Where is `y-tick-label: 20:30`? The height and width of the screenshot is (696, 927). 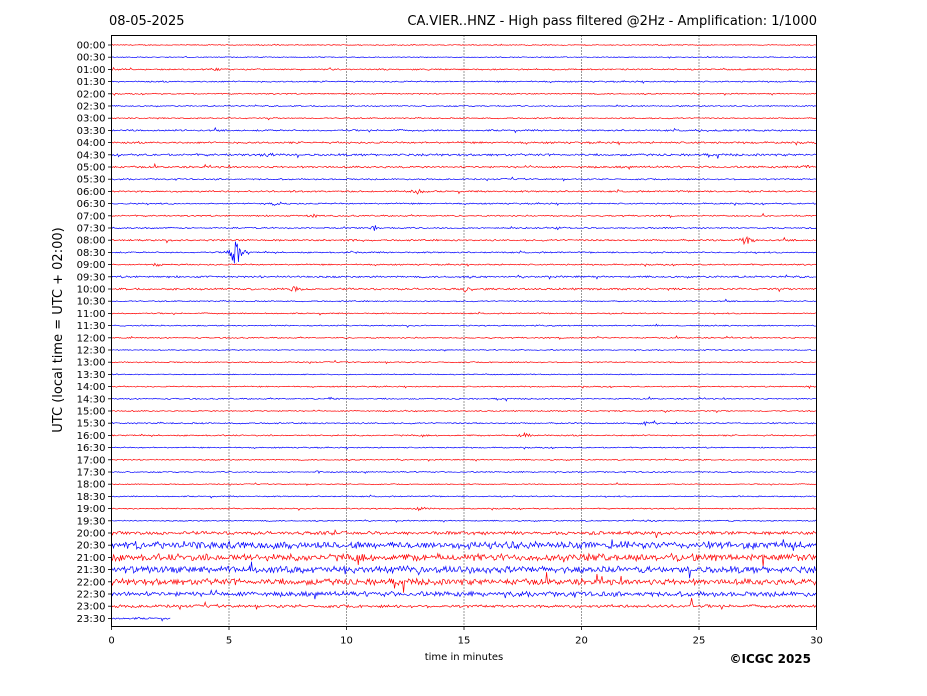 y-tick-label: 20:30 is located at coordinates (91, 546).